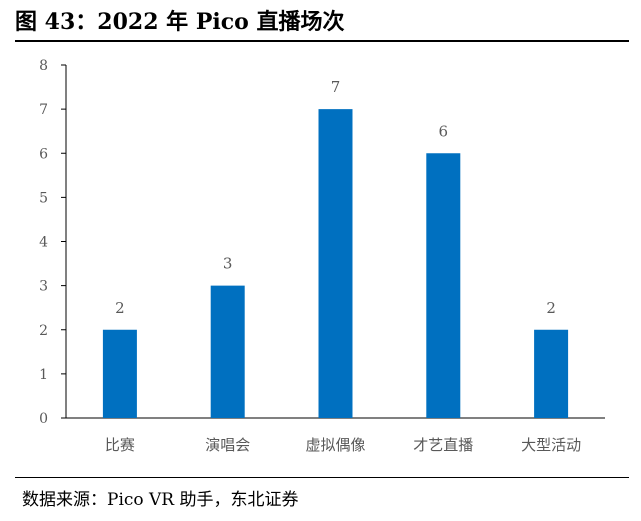  What do you see at coordinates (43, 66) in the screenshot?
I see `y-tick-label: 8` at bounding box center [43, 66].